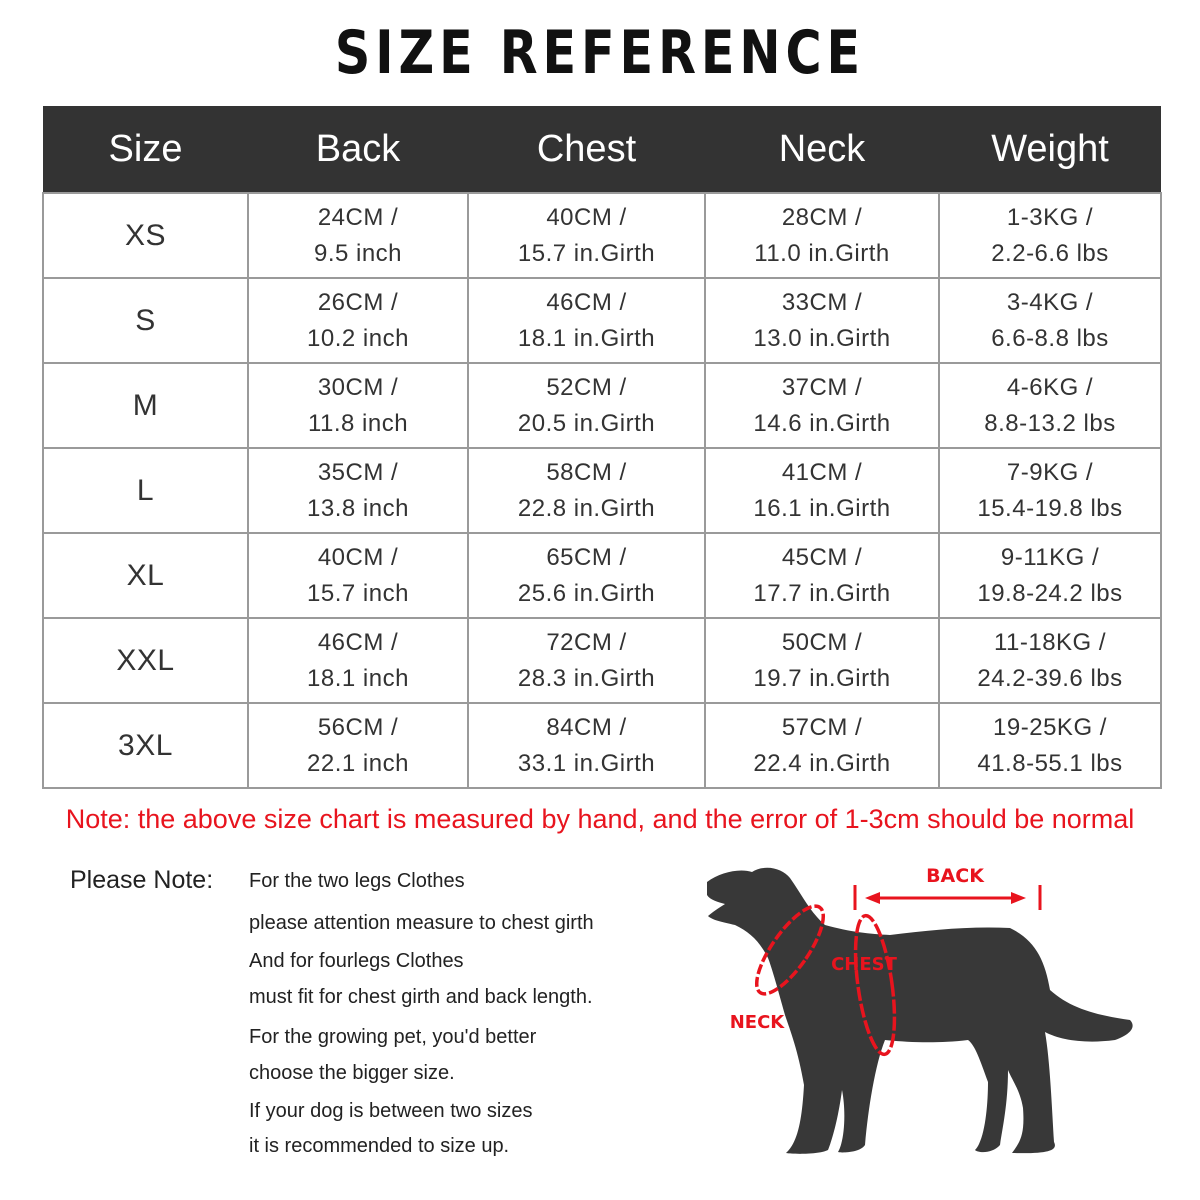 This screenshot has height=1200, width=1200. I want to click on size-cell: XS, so click(145, 235).